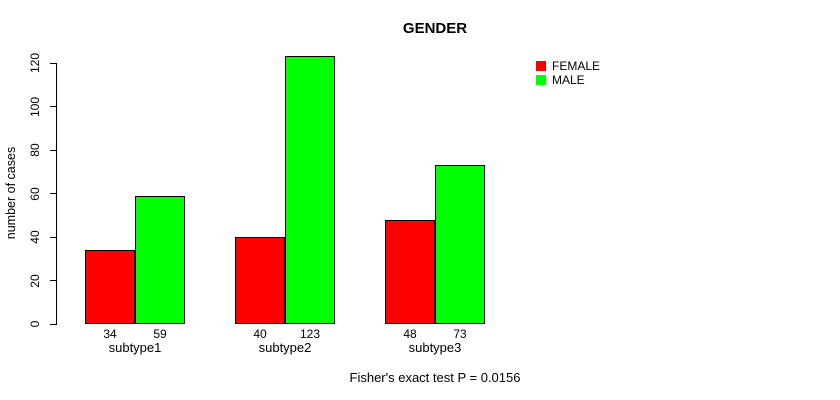  Describe the element at coordinates (460, 334) in the screenshot. I see `bar-value-label: 73` at that location.